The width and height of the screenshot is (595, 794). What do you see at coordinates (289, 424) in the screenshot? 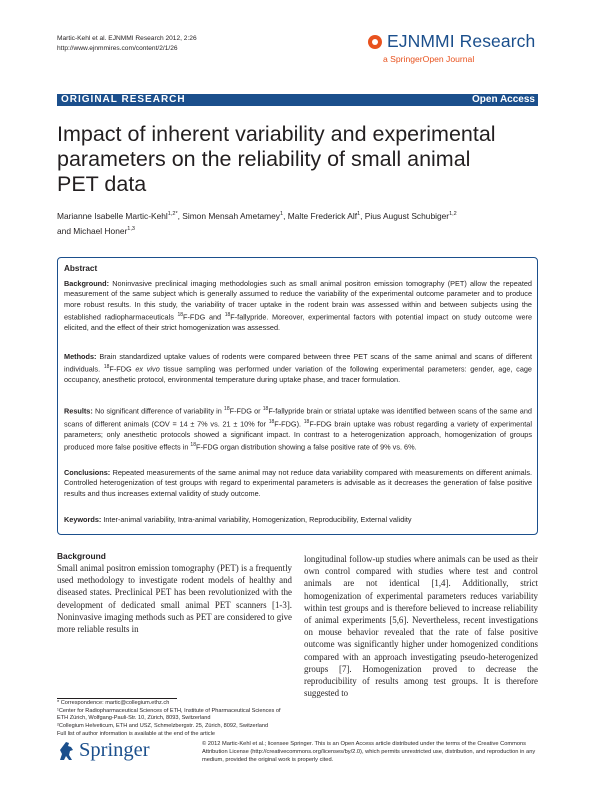
I see `abstract-text: F-FDG).` at bounding box center [289, 424].